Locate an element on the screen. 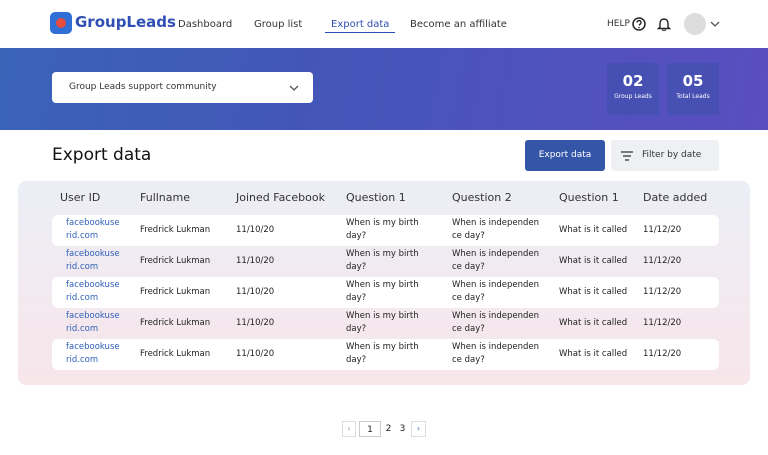 The height and width of the screenshot is (455, 768). notification-icon is located at coordinates (664, 23).